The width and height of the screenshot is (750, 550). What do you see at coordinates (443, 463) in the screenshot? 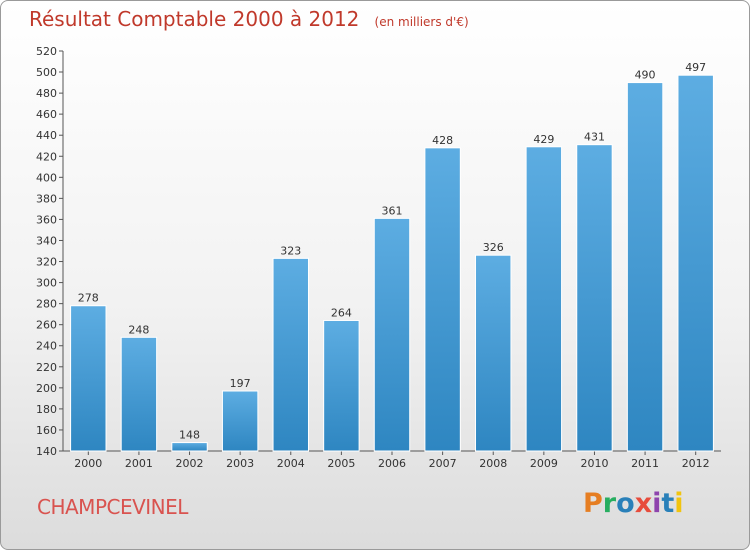
I see `x-tick-label: 2007` at bounding box center [443, 463].